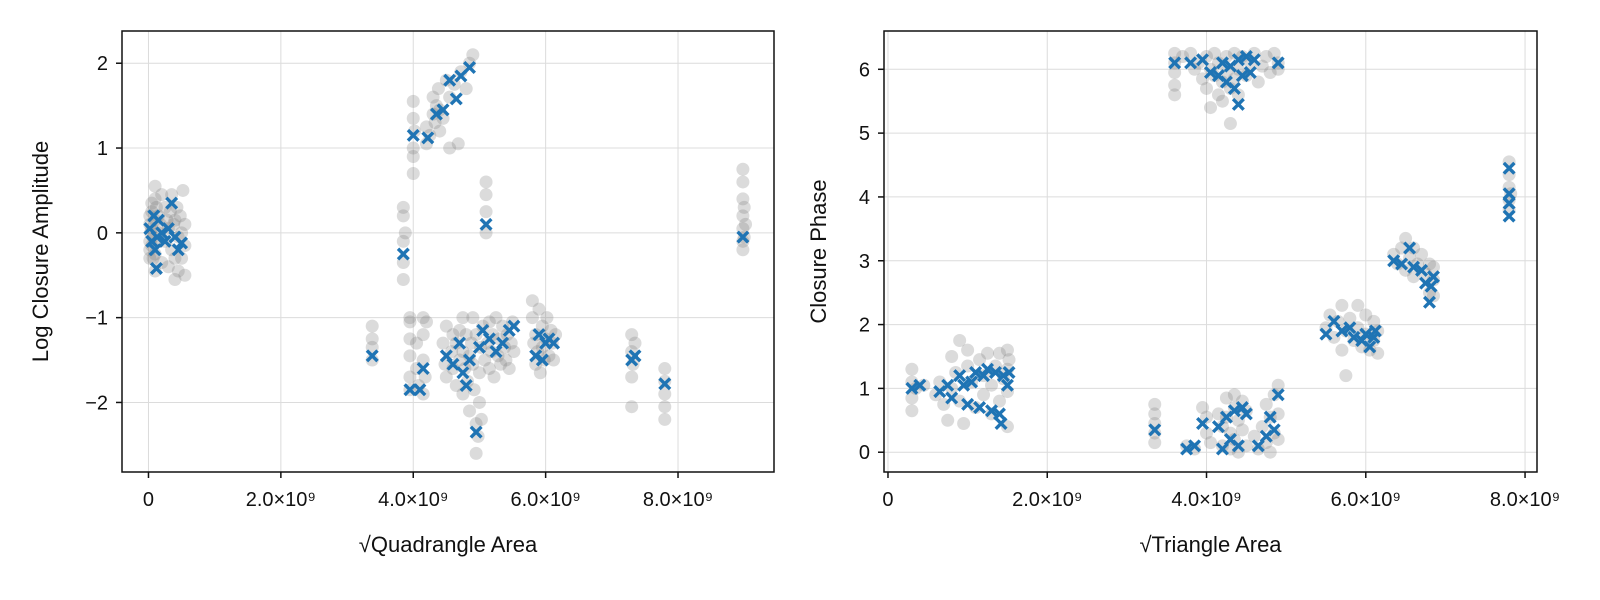 This screenshot has height=600, width=1600. What do you see at coordinates (864, 326) in the screenshot?
I see `y-tick-label: 2` at bounding box center [864, 326].